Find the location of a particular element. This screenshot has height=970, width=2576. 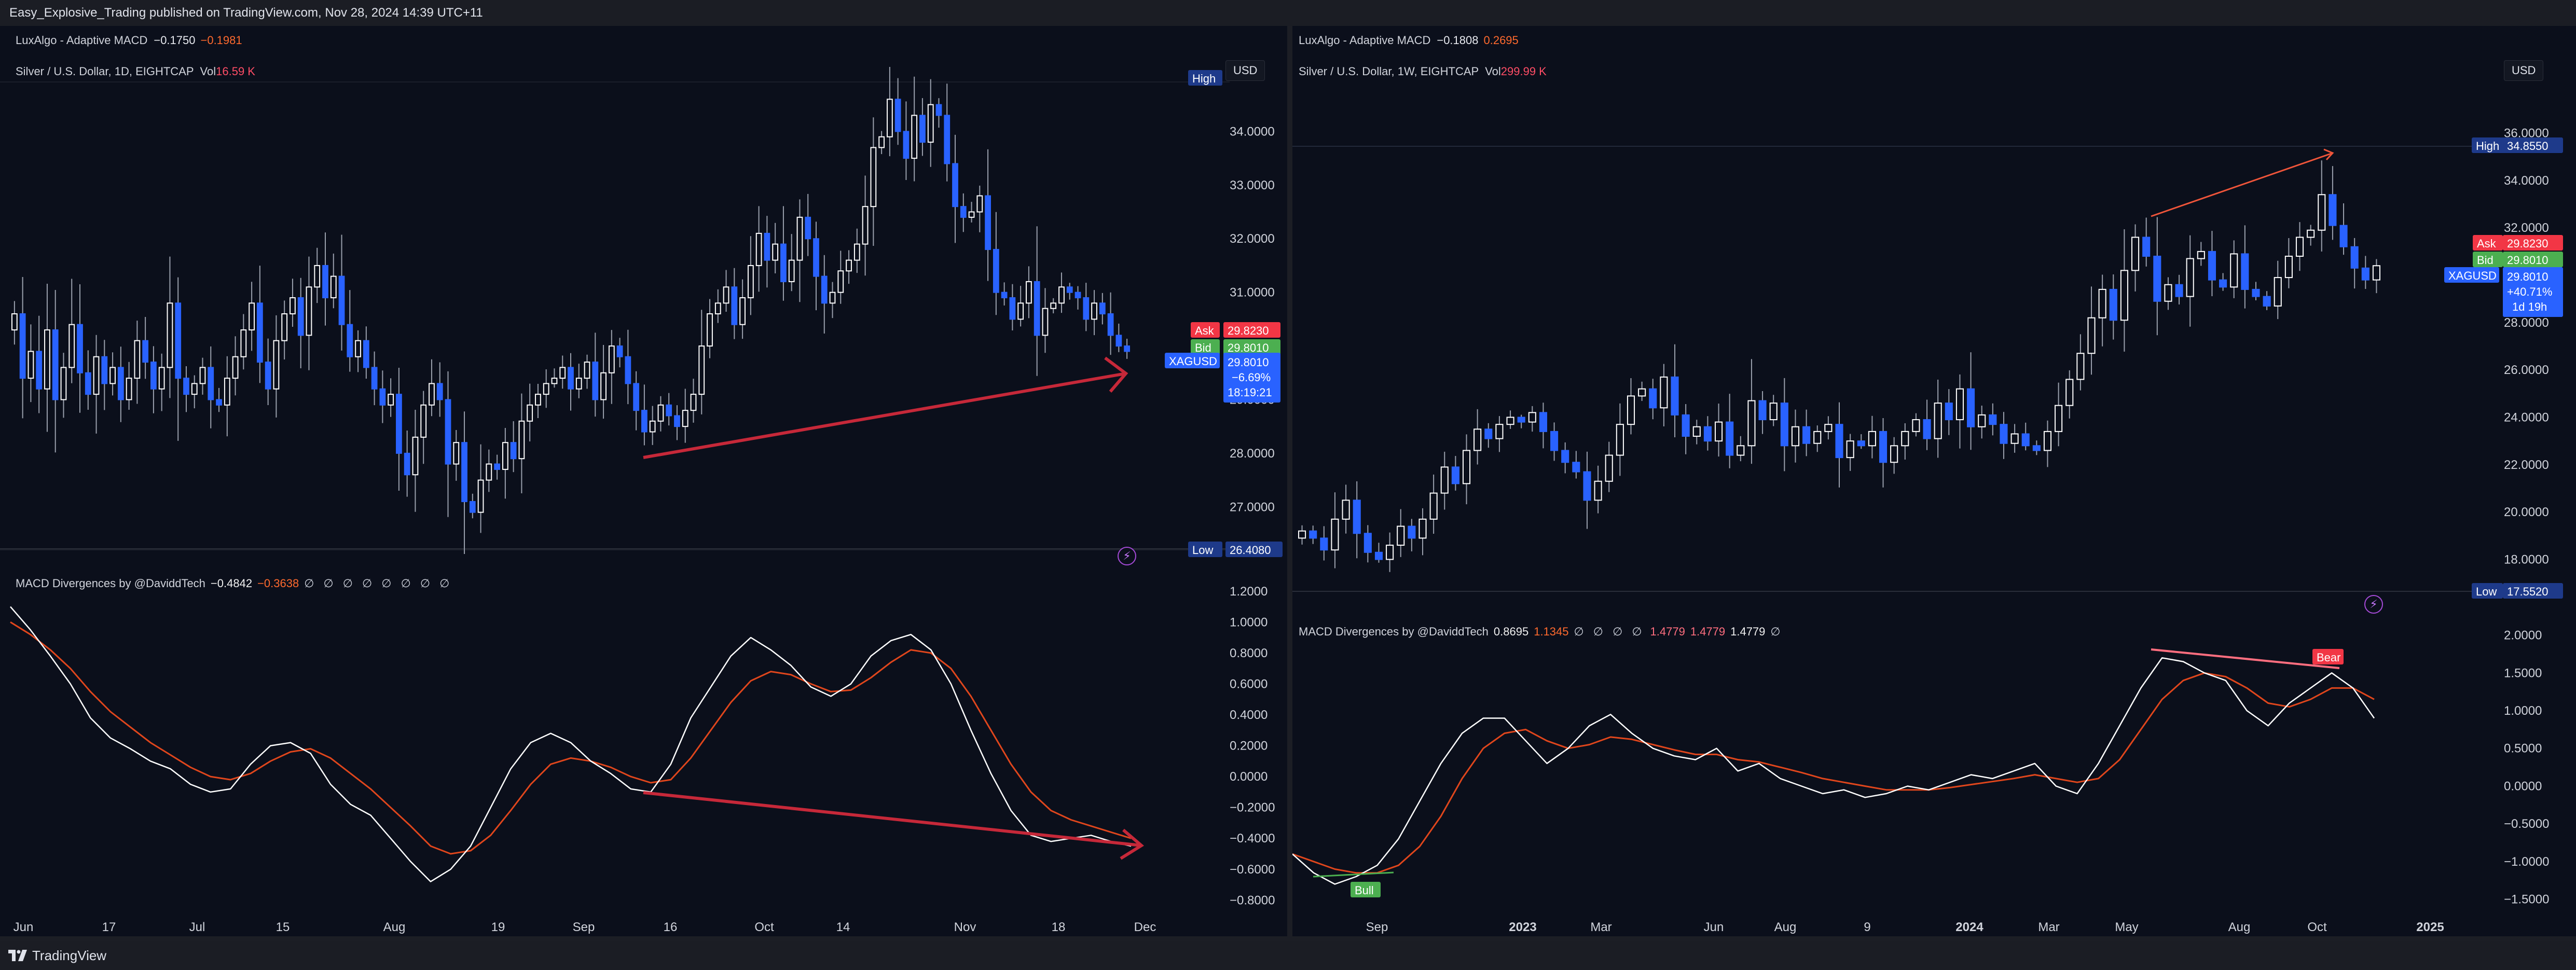

right-bear-divergence-line is located at coordinates (2245, 658).